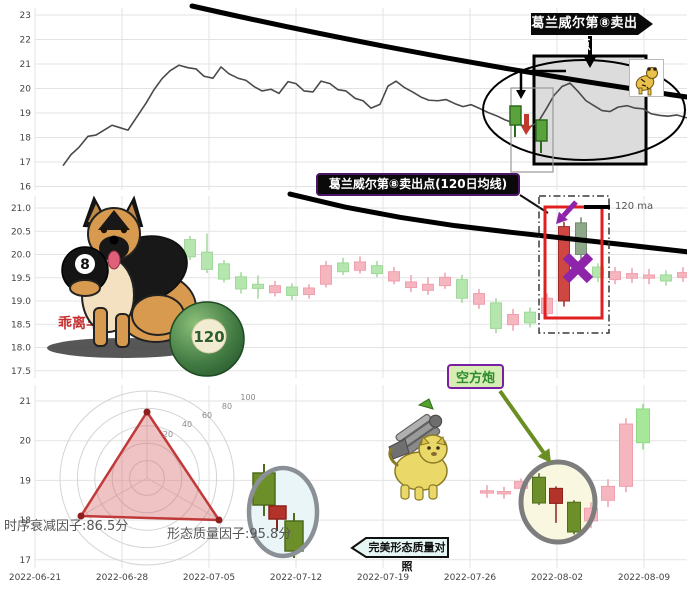  I want to click on dog-paw, so click(85, 288).